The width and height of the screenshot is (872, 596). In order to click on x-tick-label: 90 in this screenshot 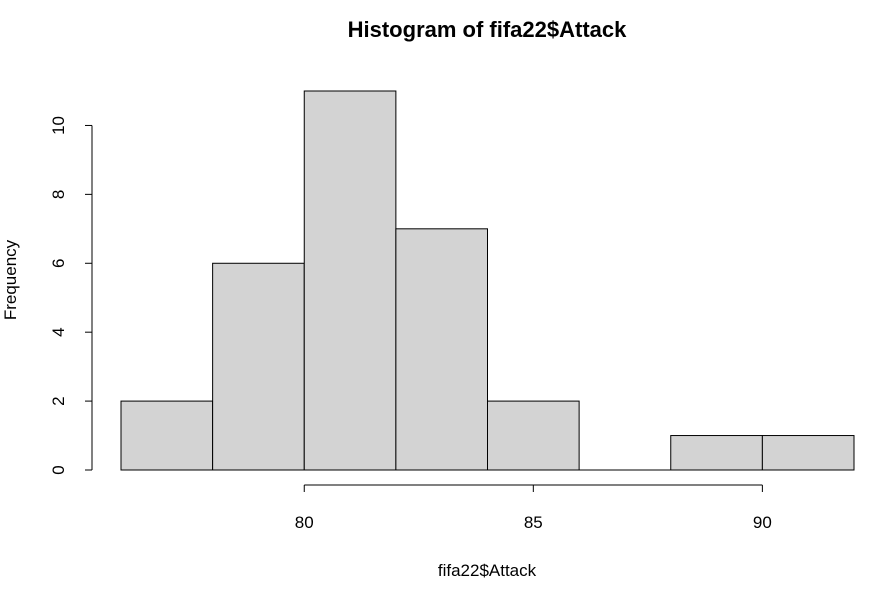, I will do `click(762, 522)`.